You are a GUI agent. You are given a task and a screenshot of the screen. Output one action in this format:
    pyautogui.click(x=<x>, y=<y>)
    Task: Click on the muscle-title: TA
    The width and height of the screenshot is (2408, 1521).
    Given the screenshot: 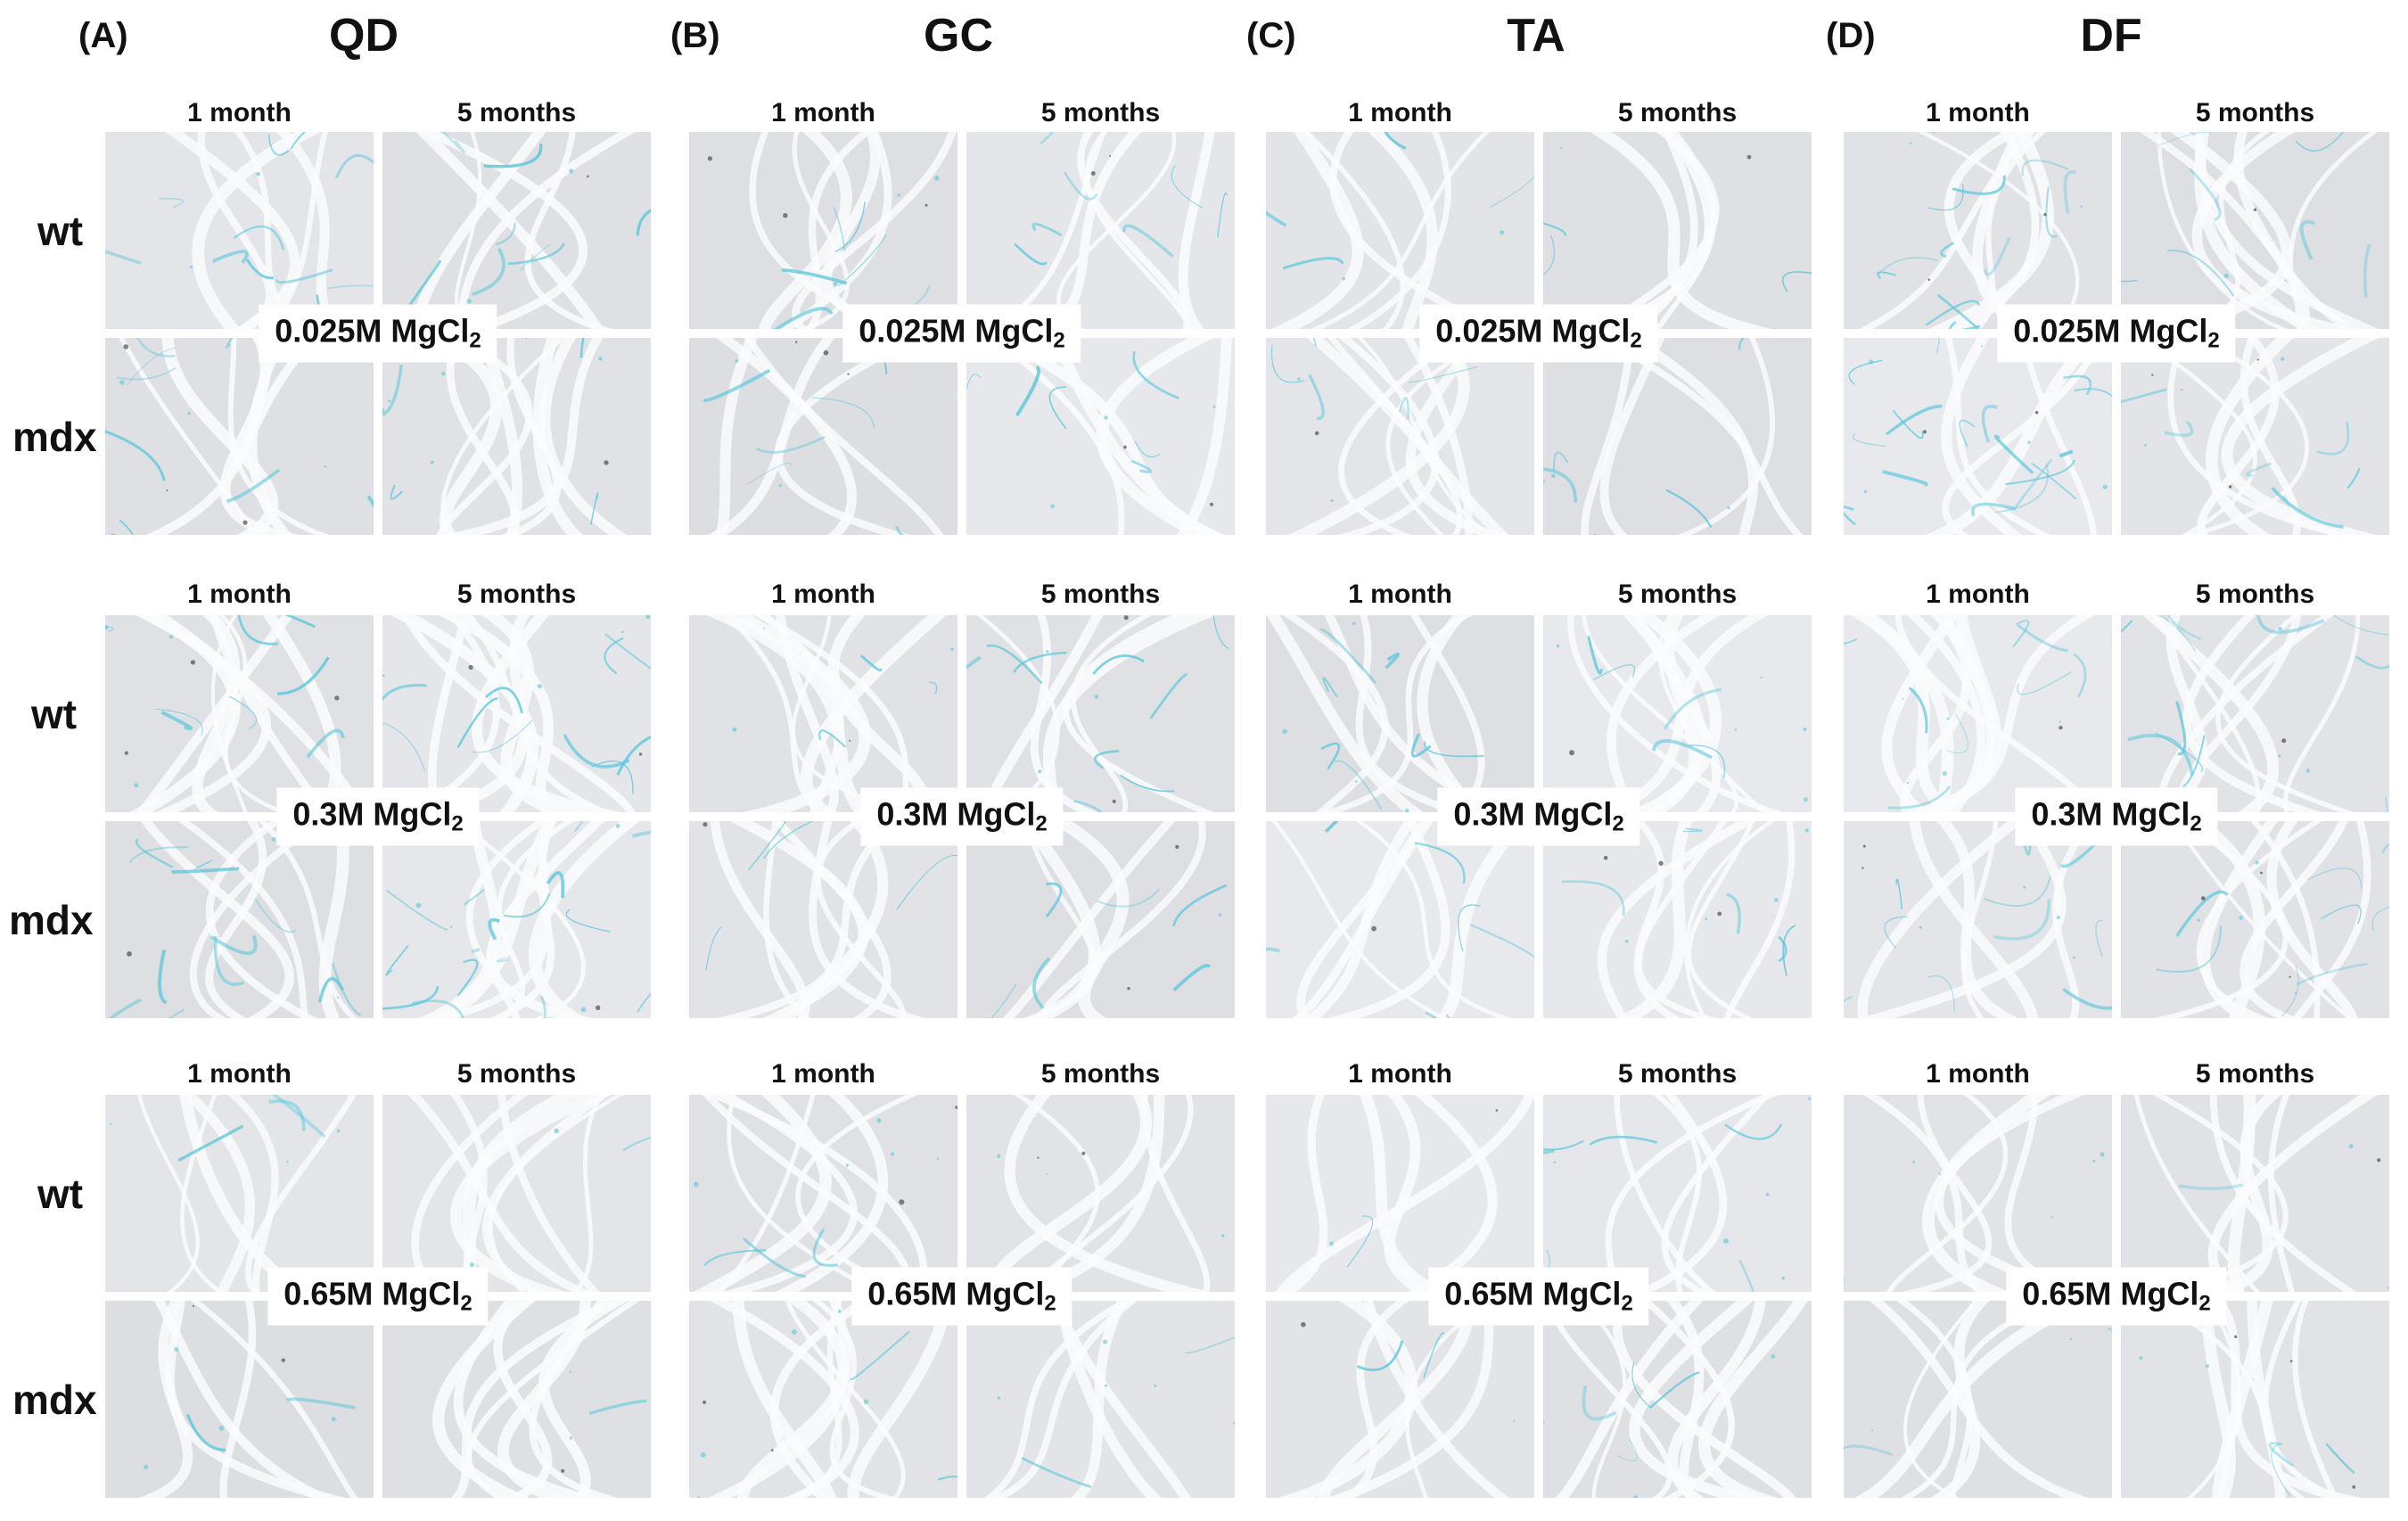 What is the action you would take?
    pyautogui.click(x=1537, y=36)
    